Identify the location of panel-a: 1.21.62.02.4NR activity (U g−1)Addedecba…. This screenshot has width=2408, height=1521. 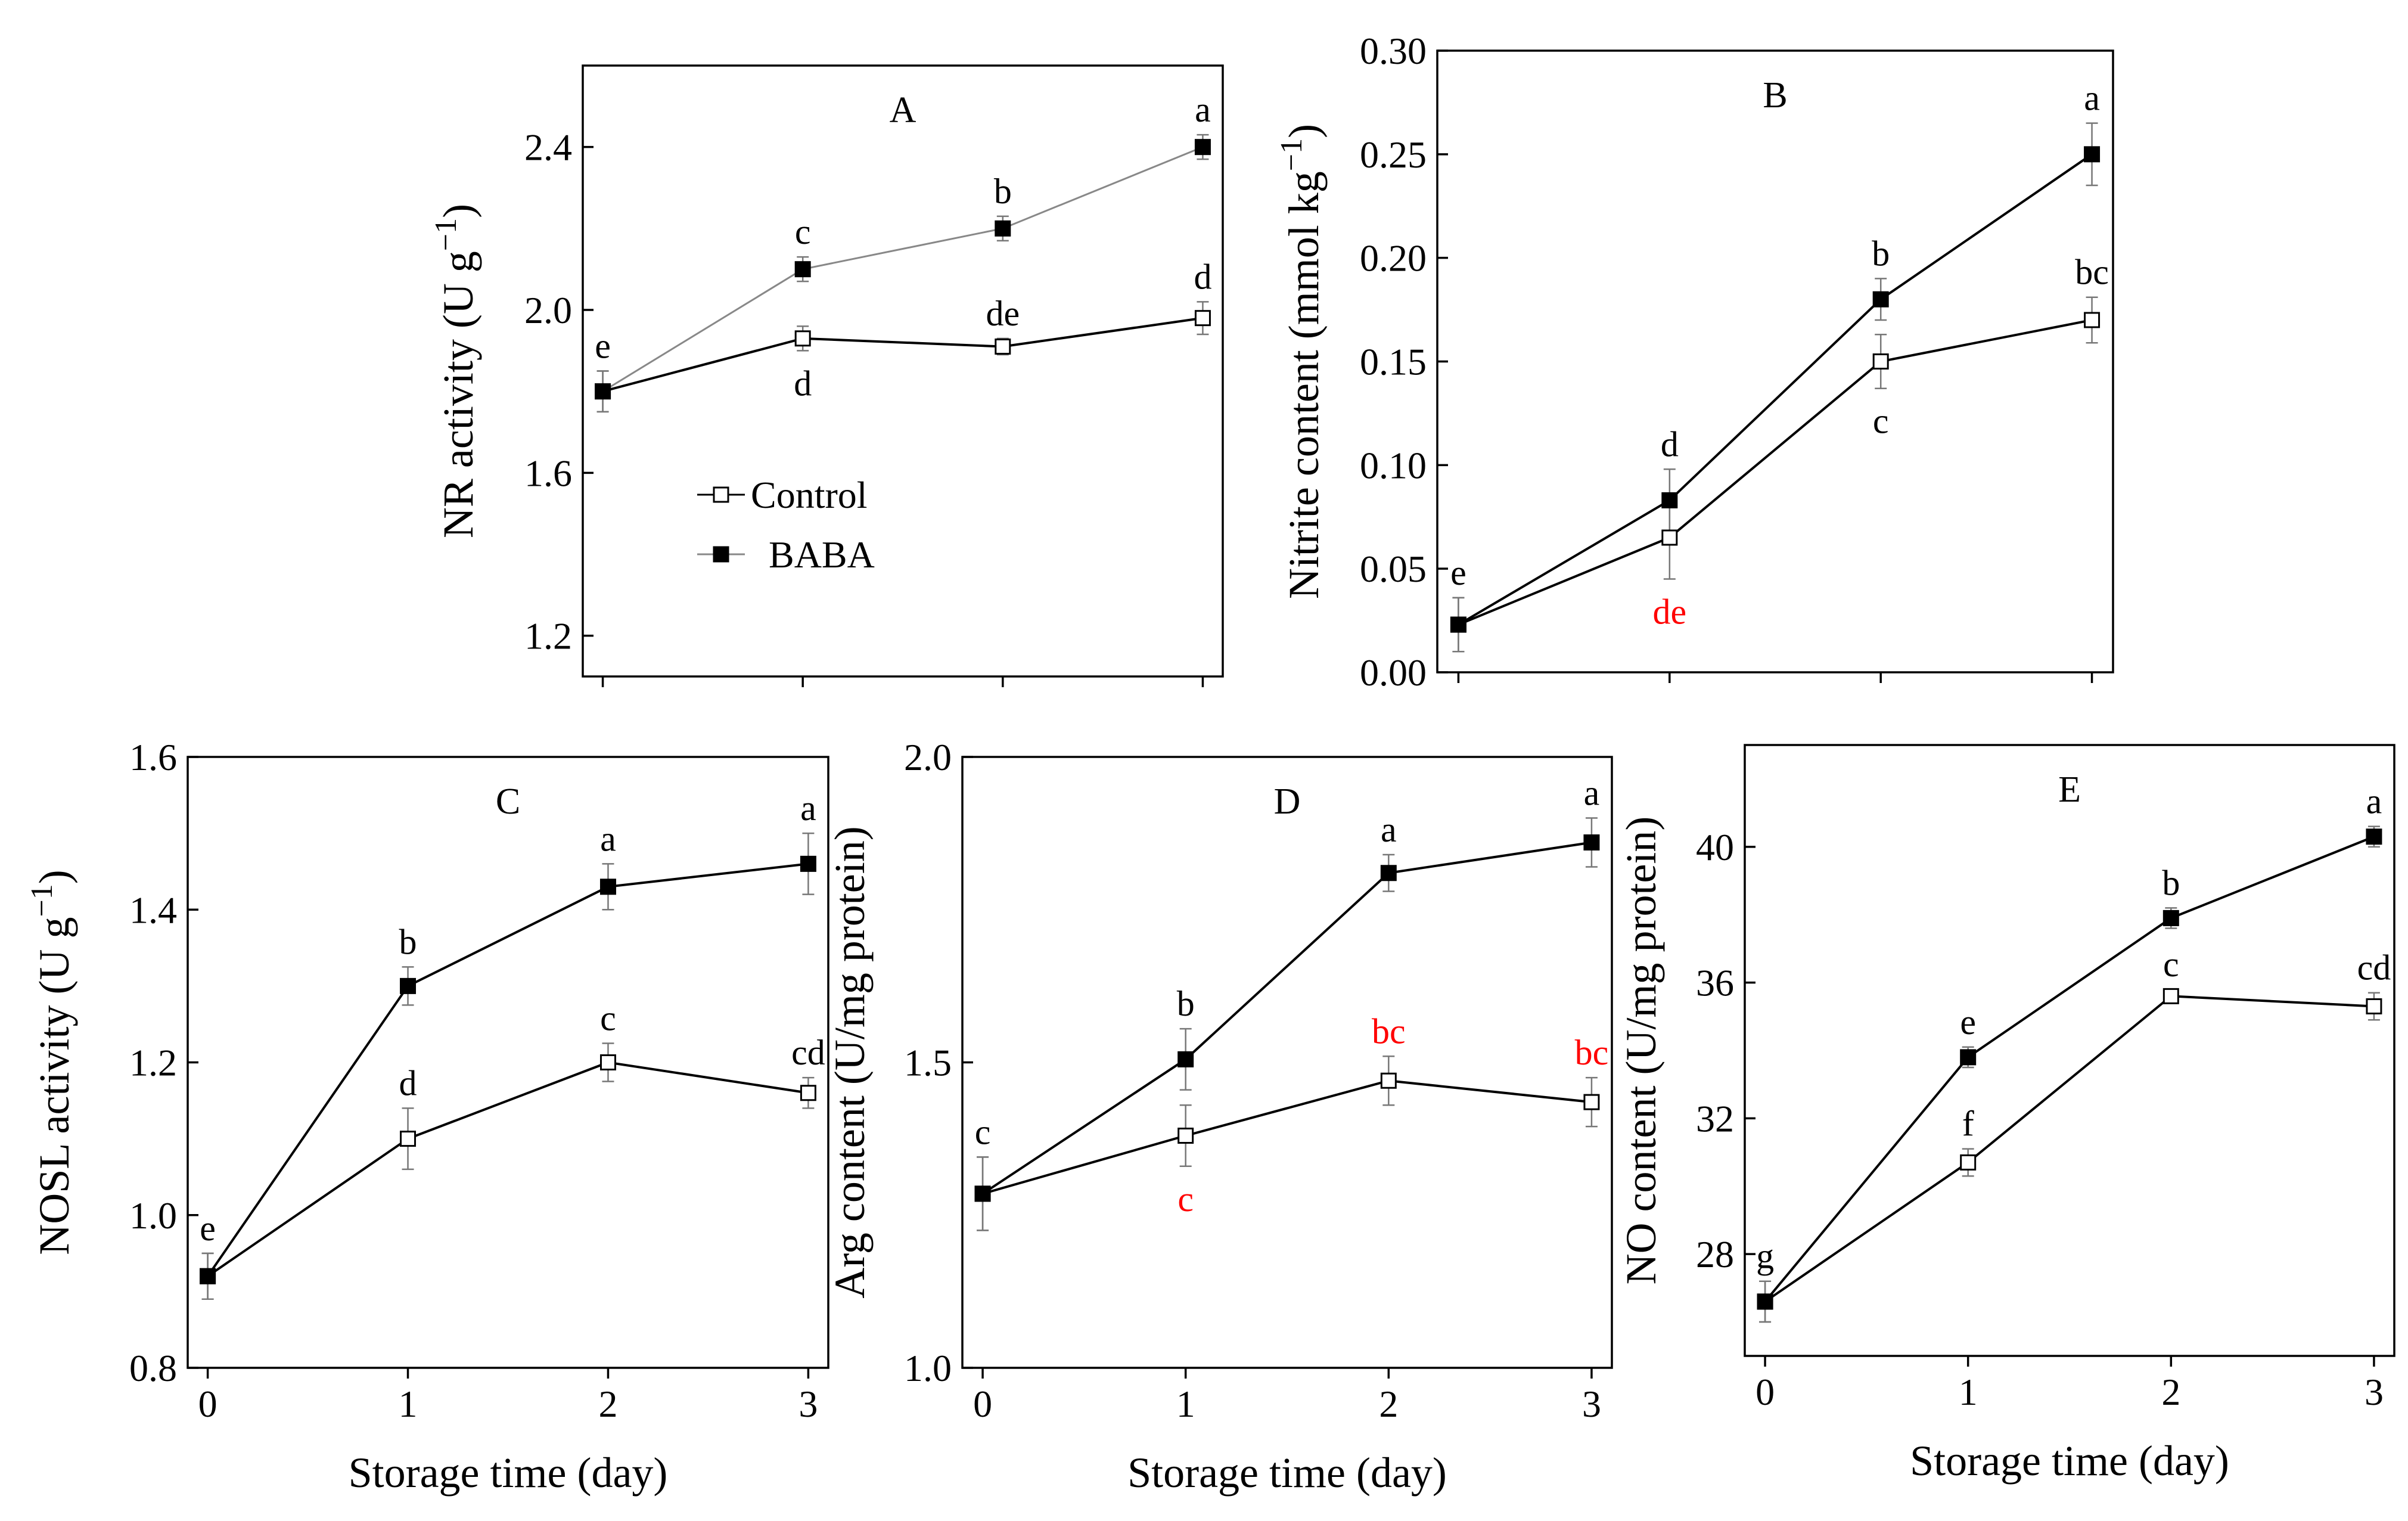
(826, 375).